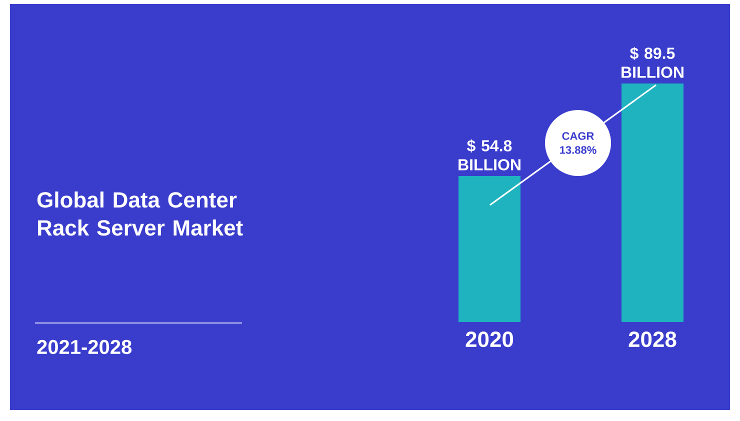 The height and width of the screenshot is (421, 740). Describe the element at coordinates (140, 214) in the screenshot. I see `text: Global Data Center Rack Server Market` at that location.